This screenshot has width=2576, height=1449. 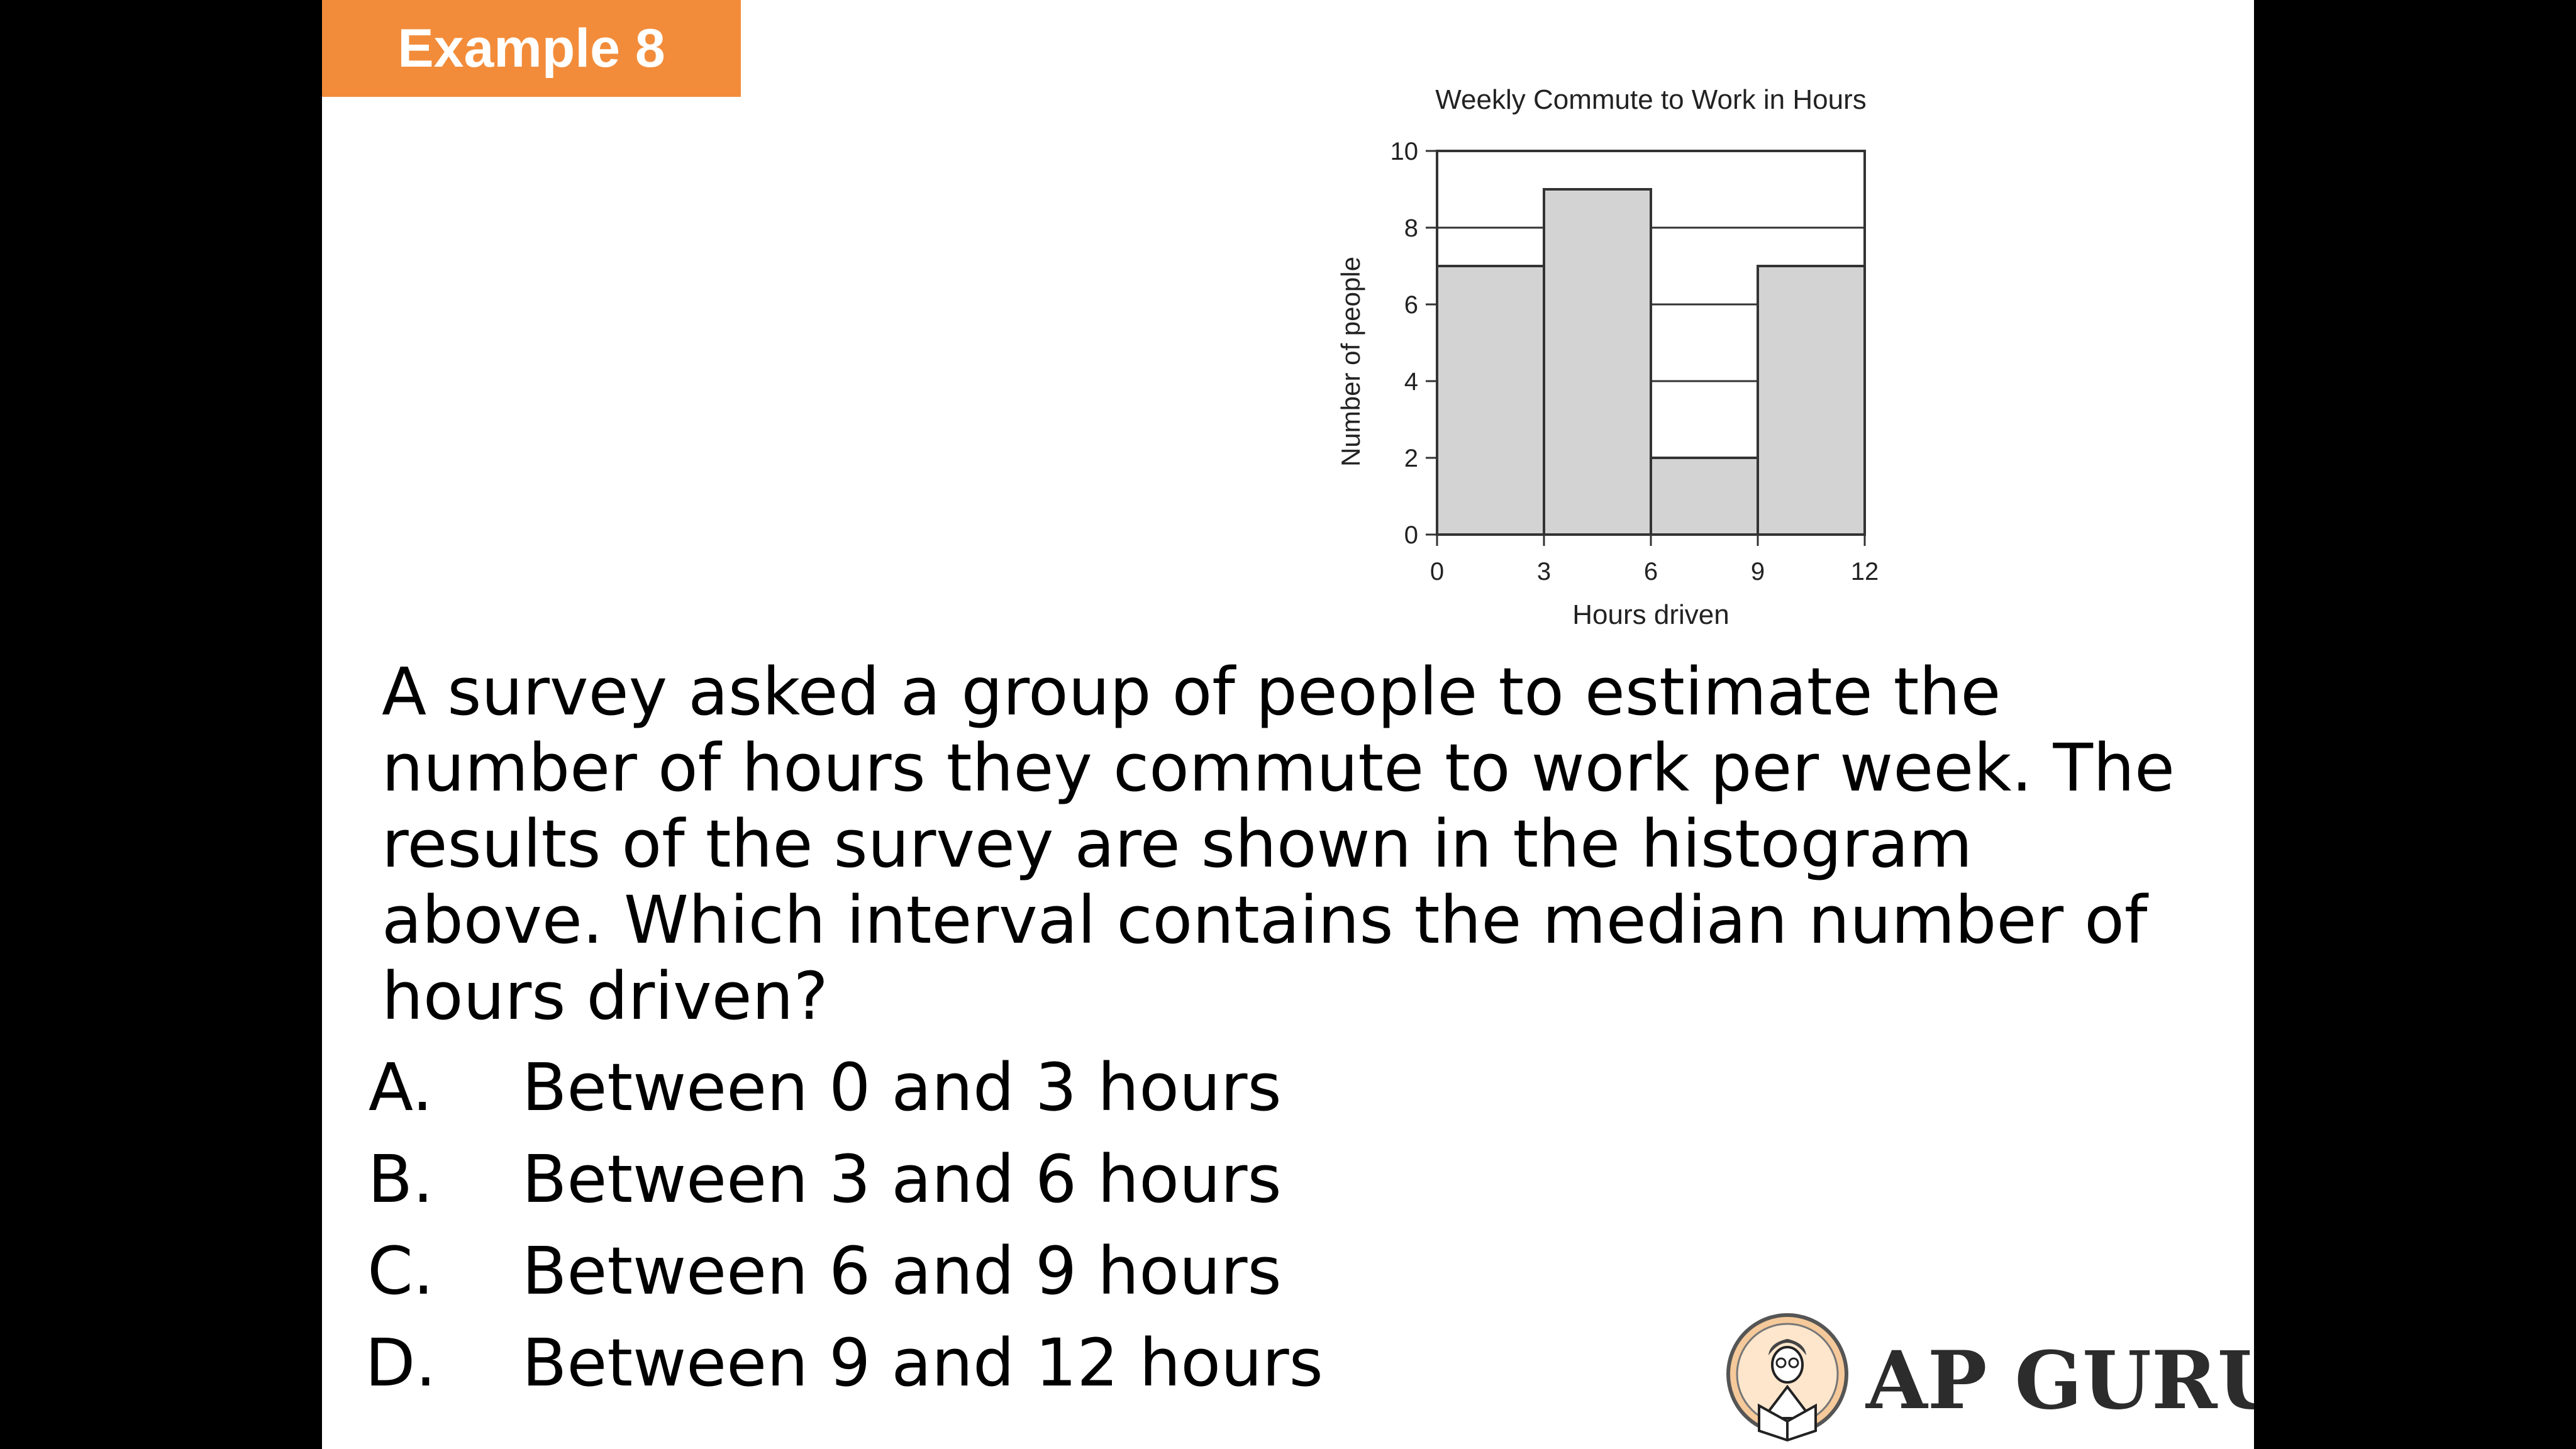 I want to click on y-tick-label: 4, so click(x=1411, y=382).